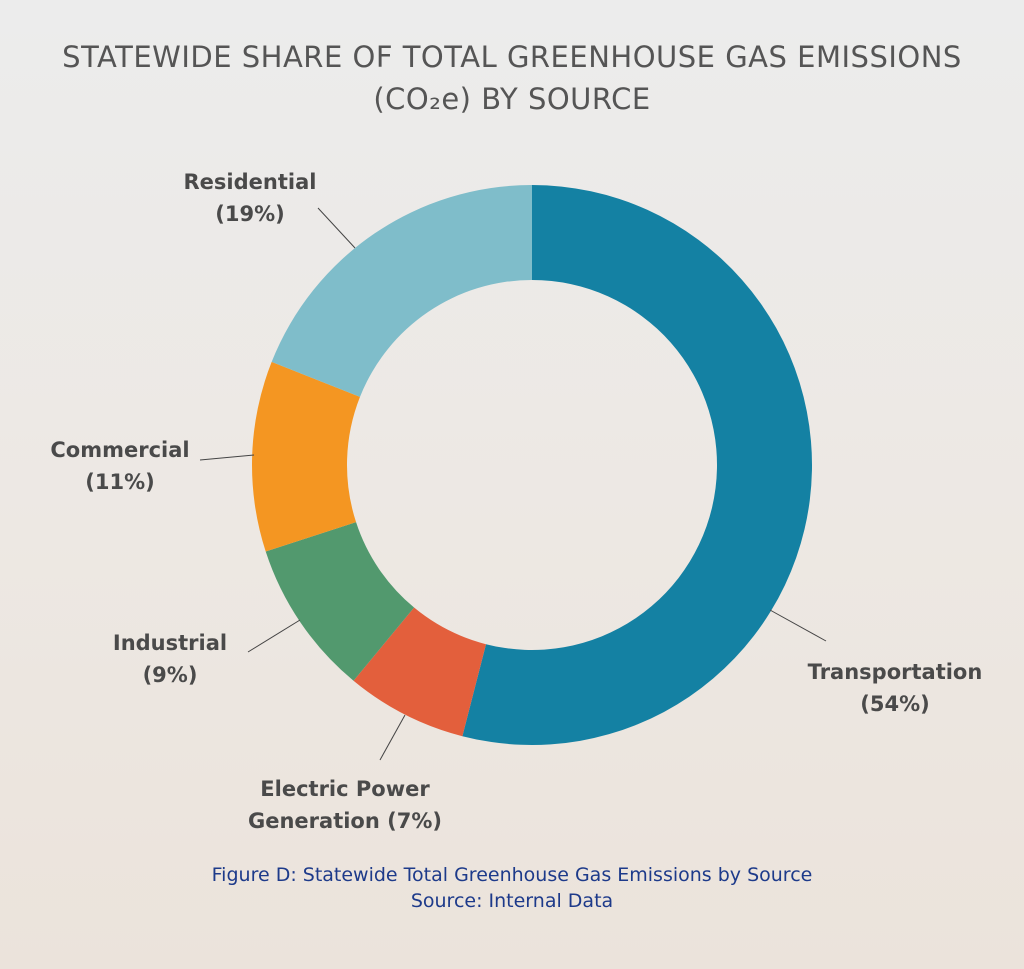 This screenshot has width=1024, height=969. Describe the element at coordinates (120, 466) in the screenshot. I see `slice-label: Commercial (11%)` at that location.